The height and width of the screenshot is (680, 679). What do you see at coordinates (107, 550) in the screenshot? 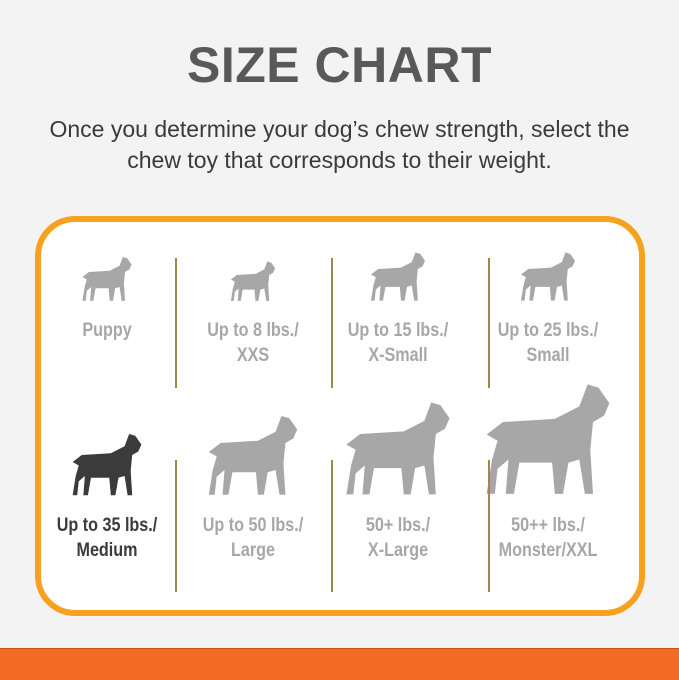
I see `size-label-line2: Medium` at bounding box center [107, 550].